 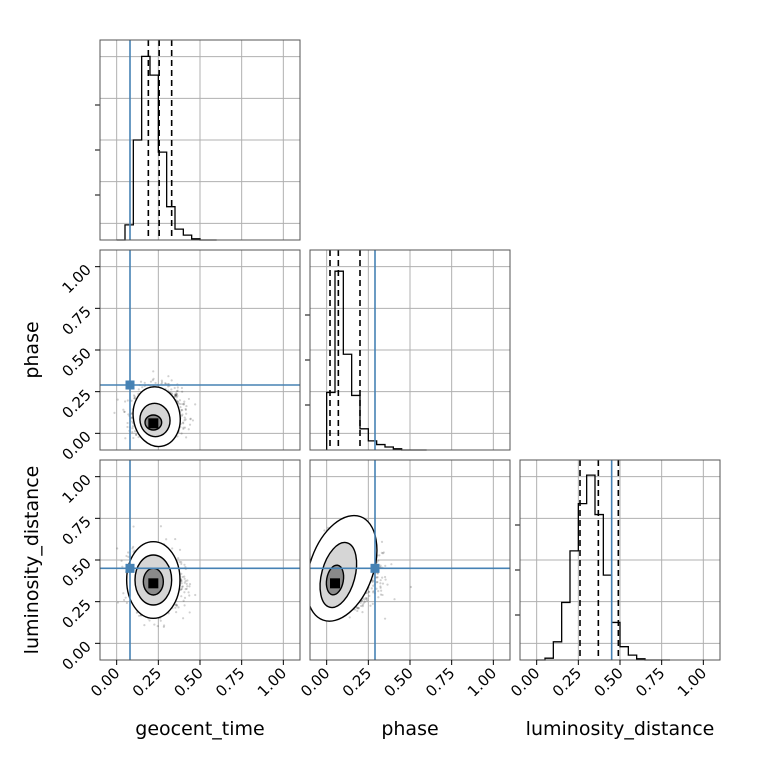 What do you see at coordinates (76, 489) in the screenshot?
I see `y-tick-label: 1.00` at bounding box center [76, 489].